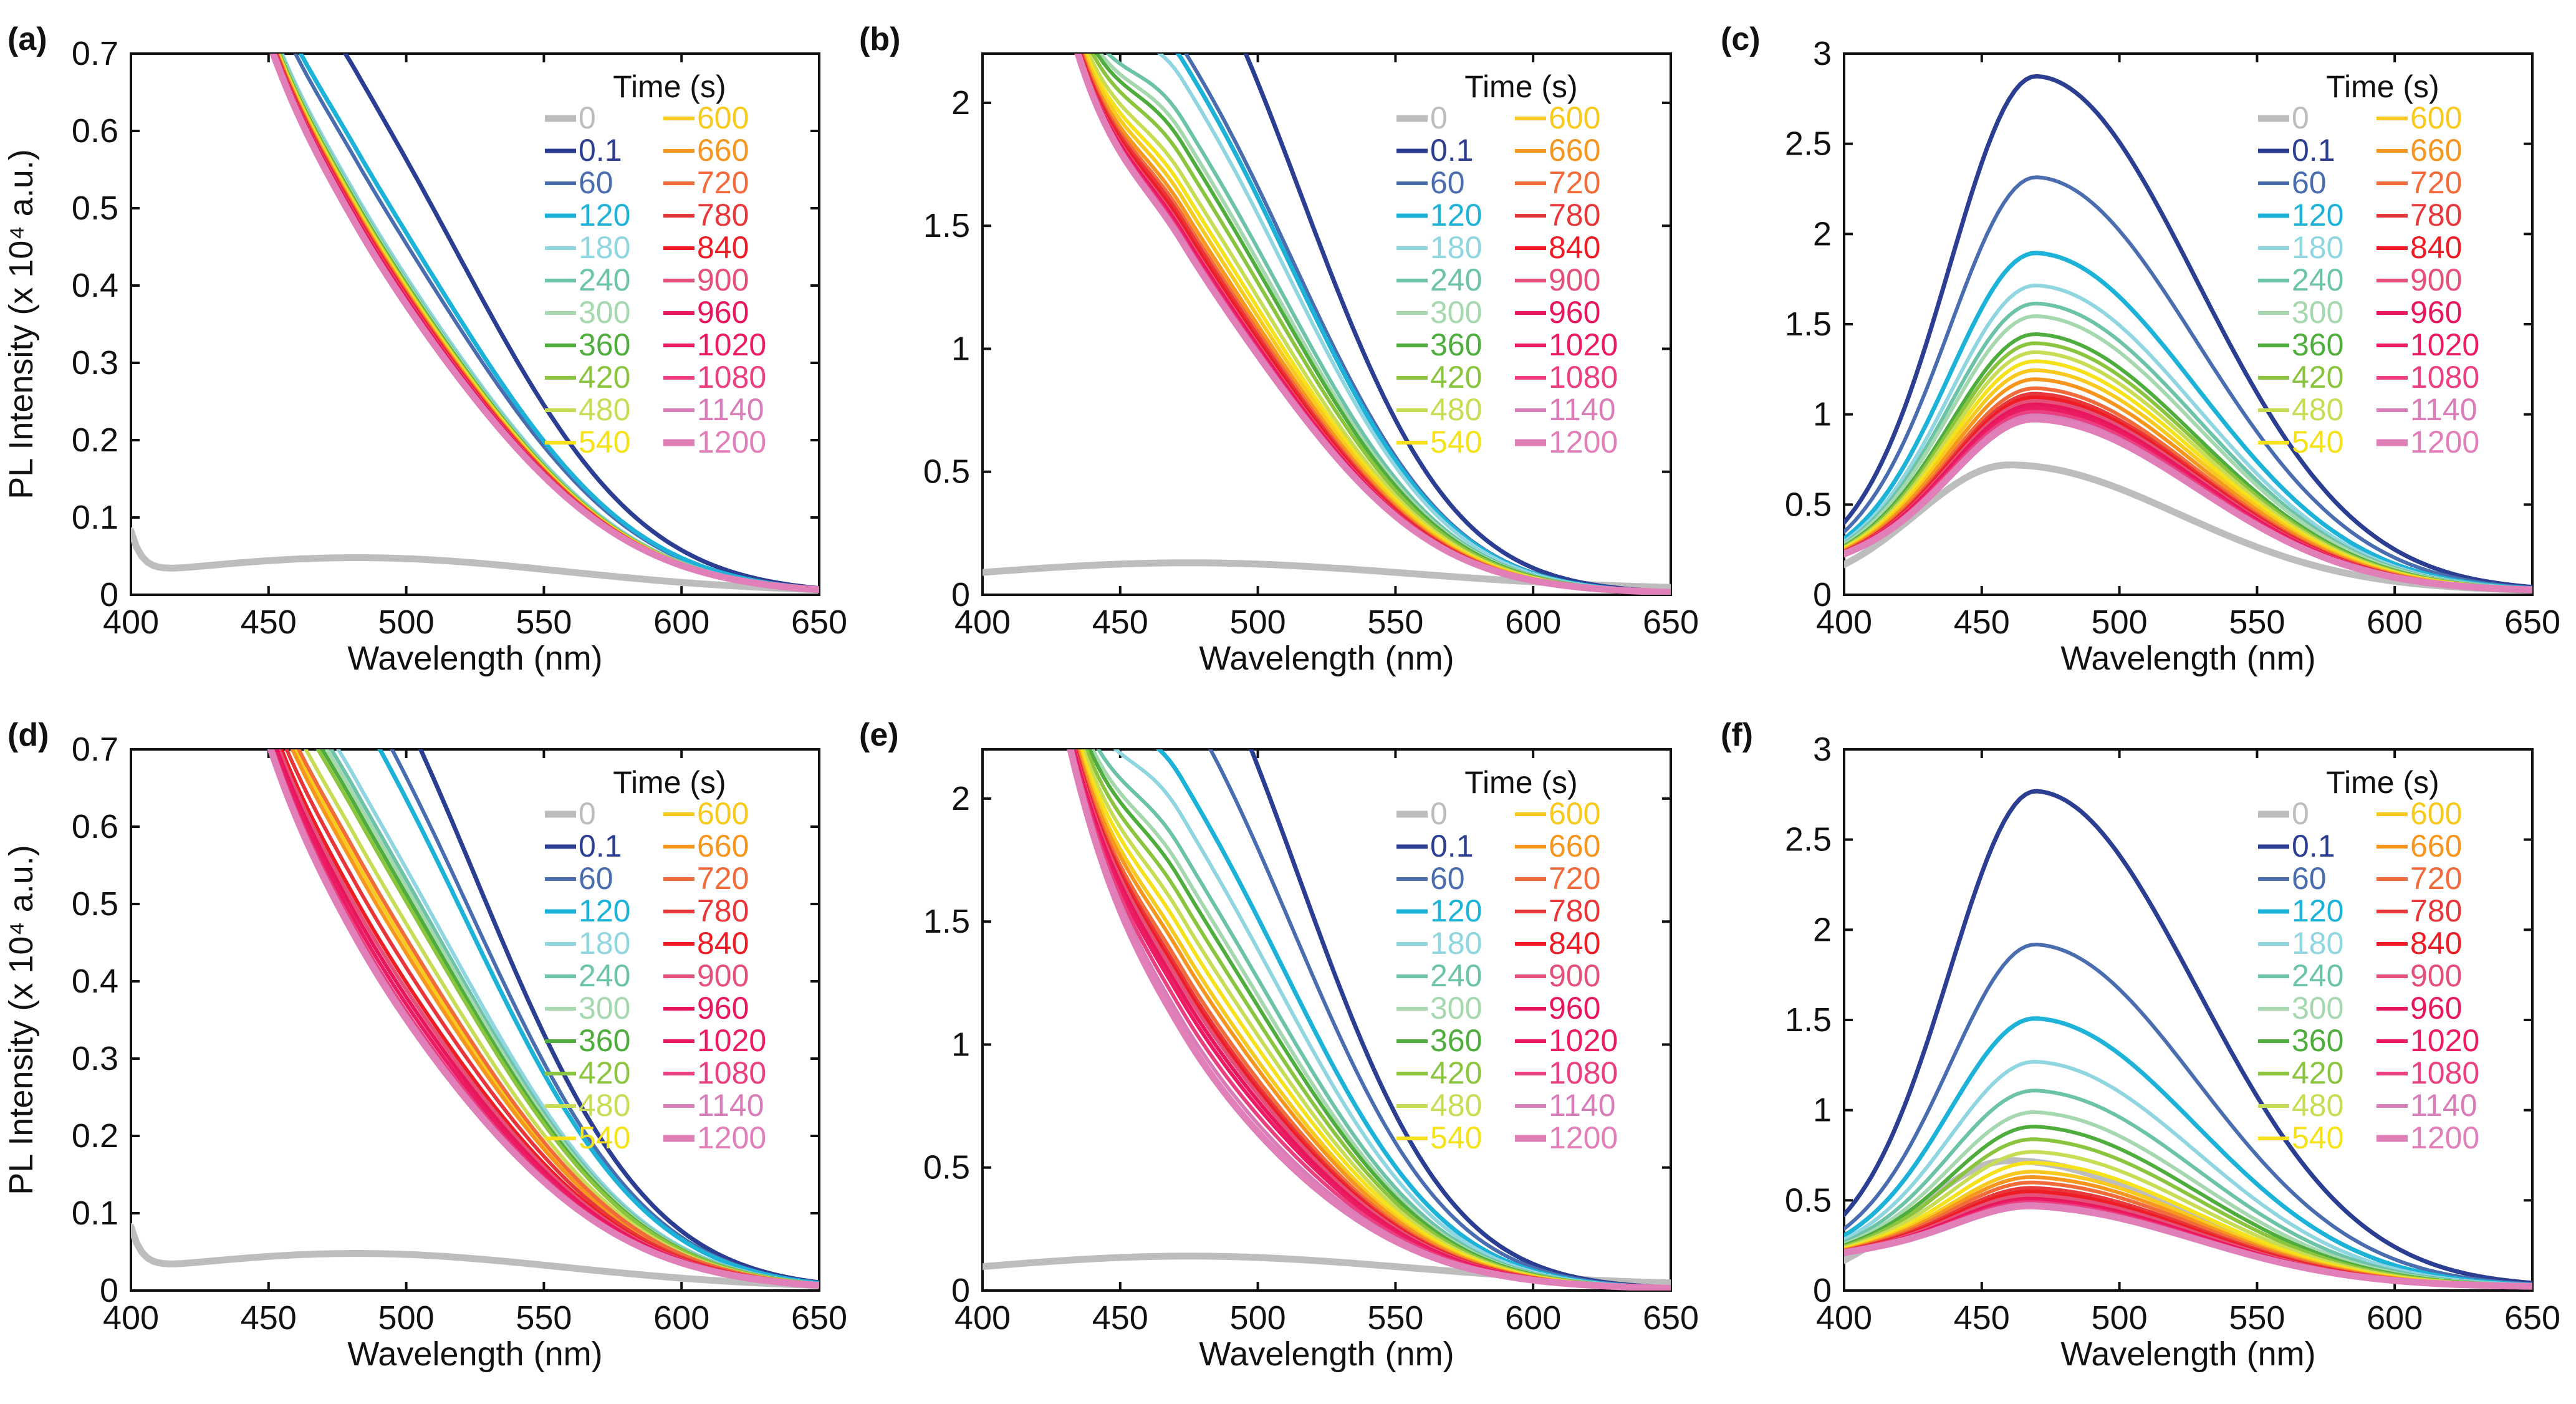 The image size is (2576, 1404). I want to click on y-tick-label: 2, so click(1822, 929).